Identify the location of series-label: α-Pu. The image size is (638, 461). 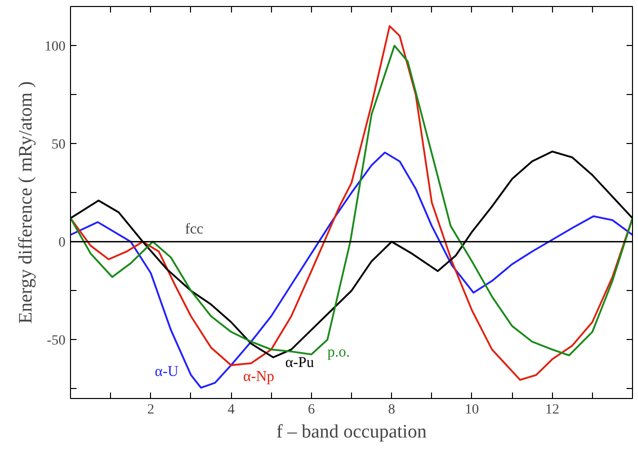
(299, 363).